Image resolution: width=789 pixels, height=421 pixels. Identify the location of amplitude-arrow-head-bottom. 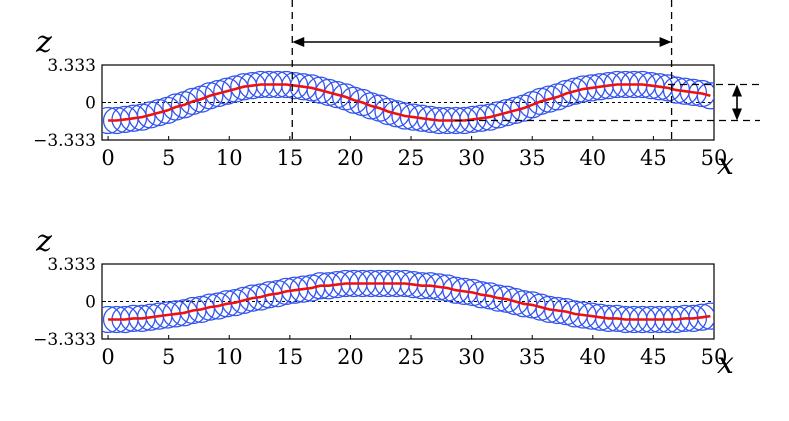
(737, 114).